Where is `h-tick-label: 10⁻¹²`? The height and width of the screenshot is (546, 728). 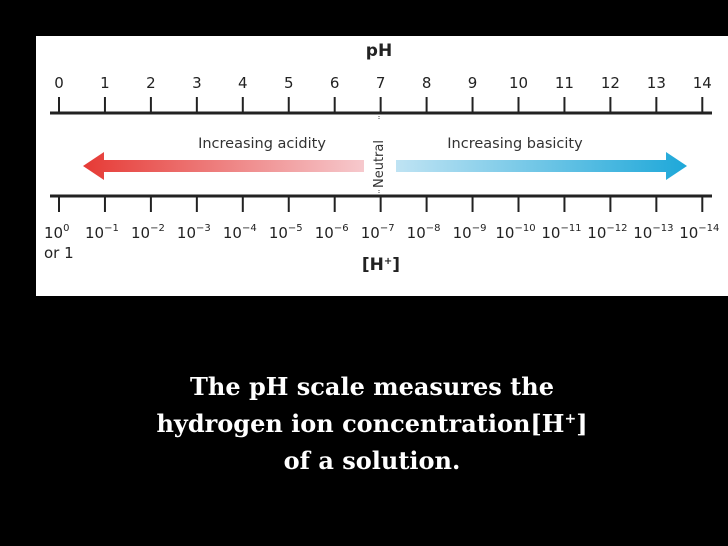 h-tick-label: 10⁻¹² is located at coordinates (607, 232).